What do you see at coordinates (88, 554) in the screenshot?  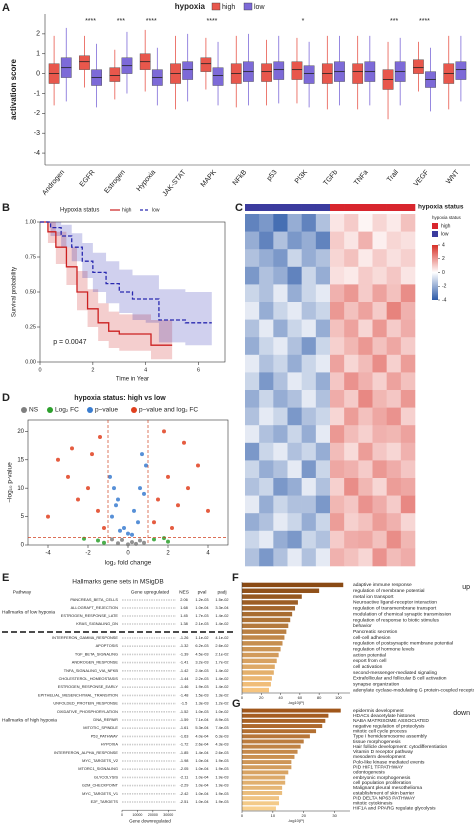 I see `x-tick-label: -2` at bounding box center [88, 554].